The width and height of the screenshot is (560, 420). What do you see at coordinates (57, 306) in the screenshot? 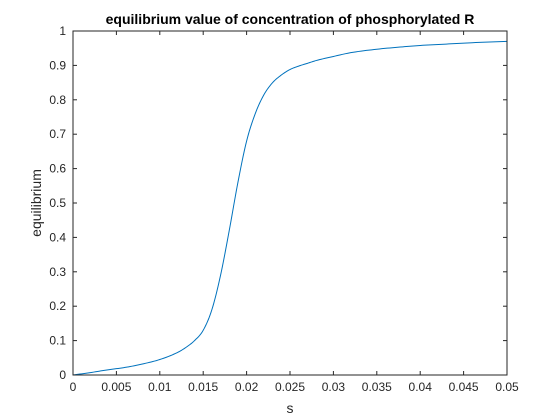
I see `y-tick-label: 0.2` at bounding box center [57, 306].